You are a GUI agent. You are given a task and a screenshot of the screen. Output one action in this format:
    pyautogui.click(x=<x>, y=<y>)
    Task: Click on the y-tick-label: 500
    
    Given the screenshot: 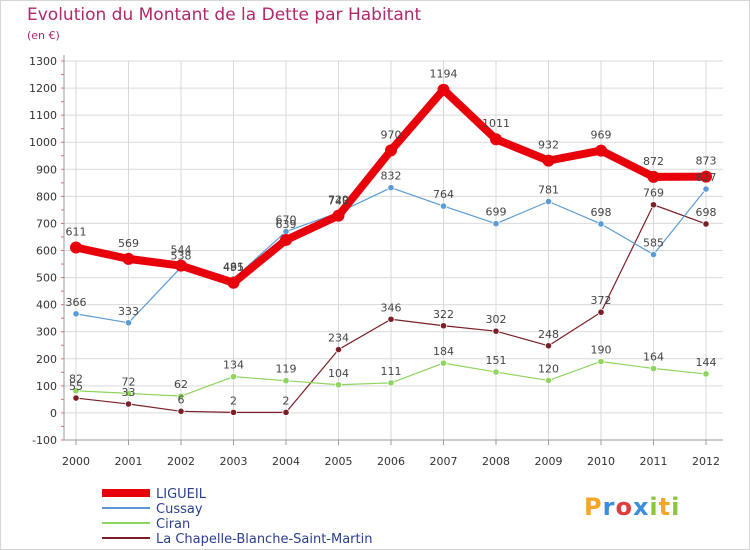 What is the action you would take?
    pyautogui.click(x=46, y=278)
    